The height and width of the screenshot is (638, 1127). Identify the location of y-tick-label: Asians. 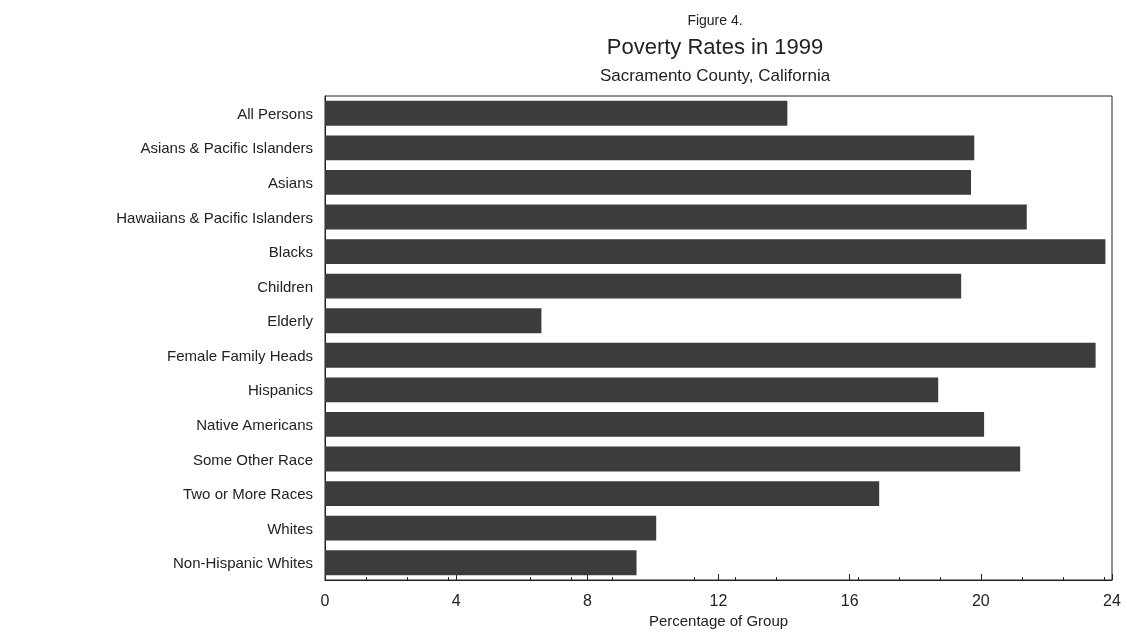
(290, 182).